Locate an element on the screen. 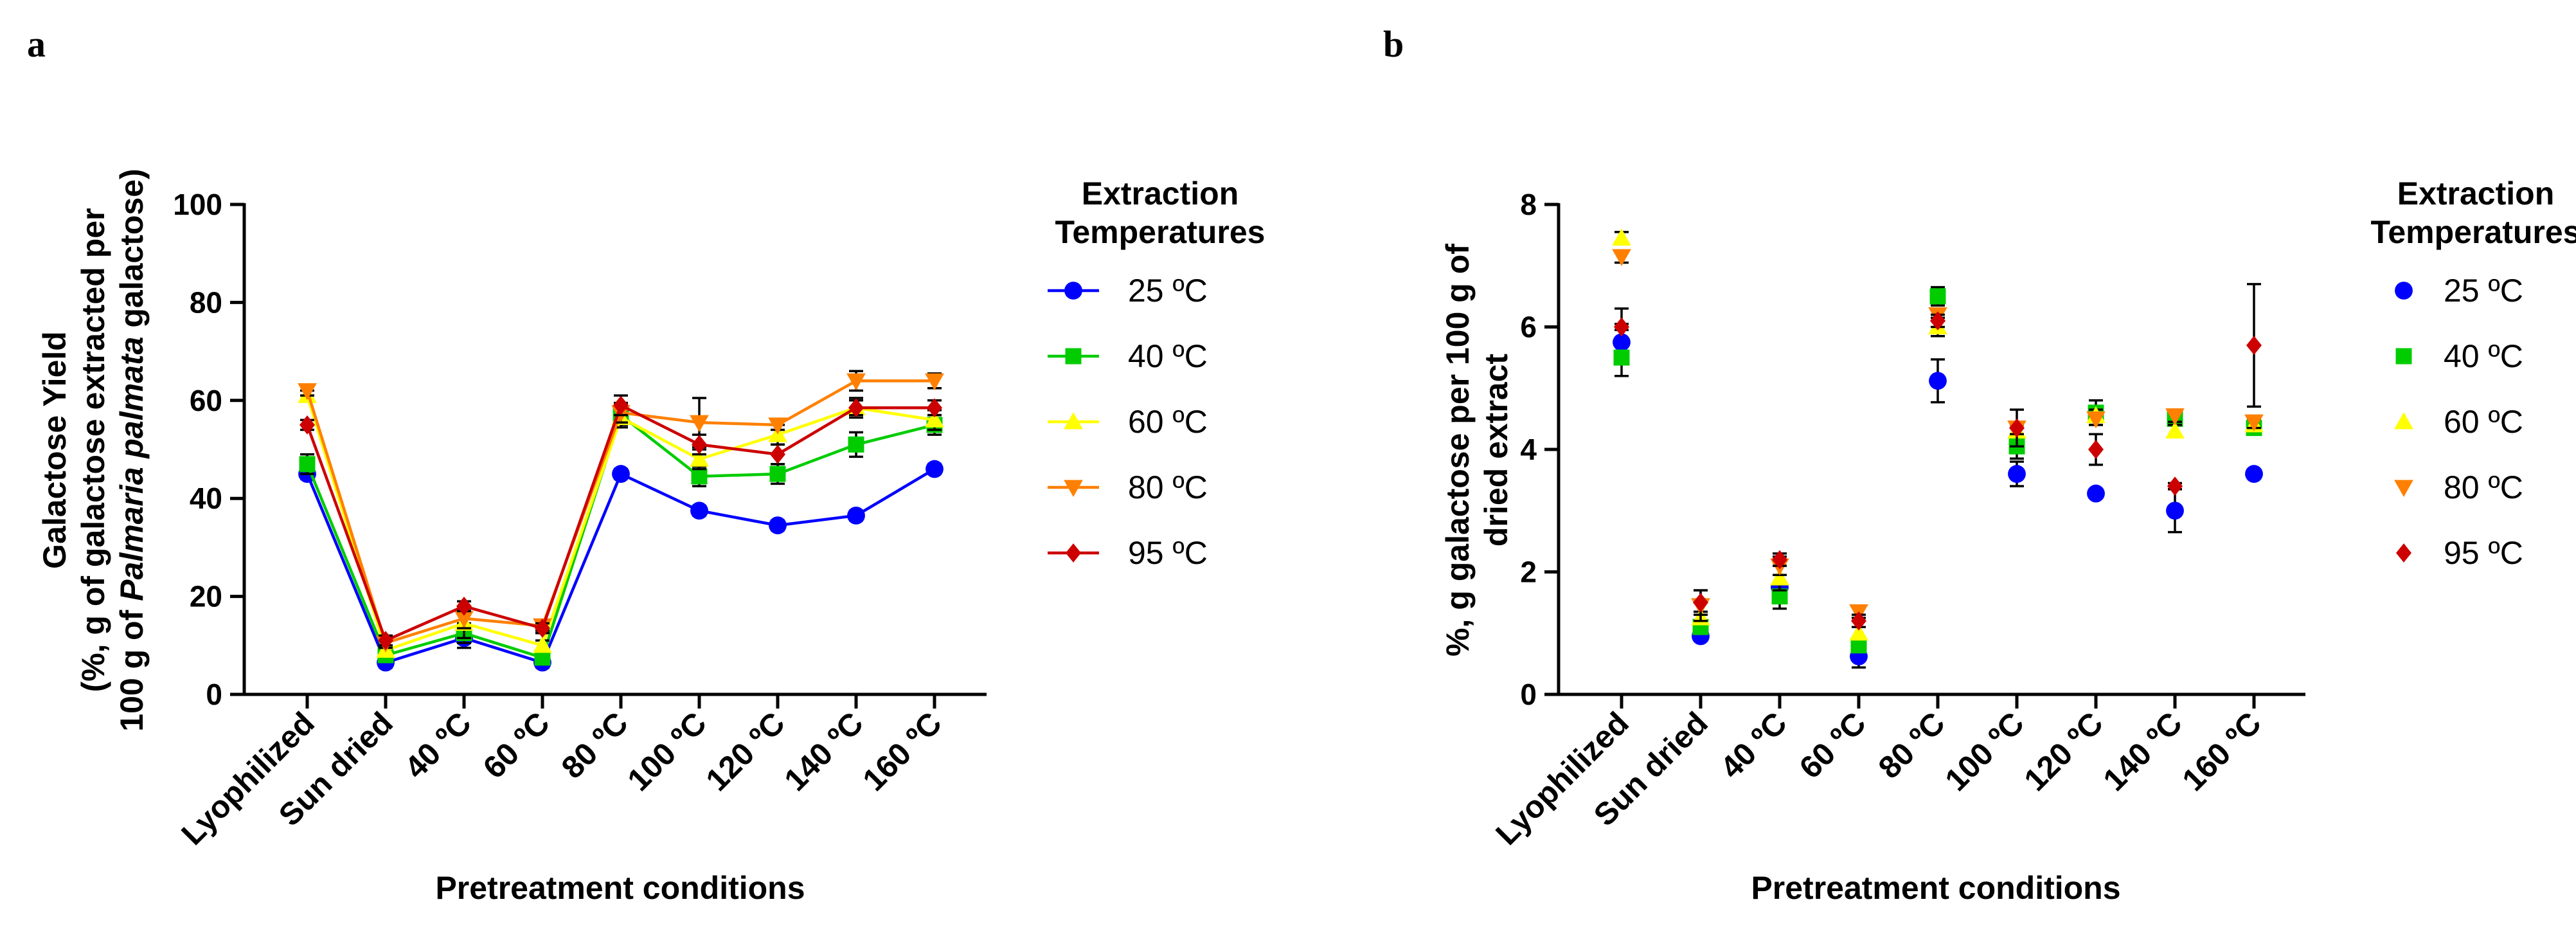 The image size is (2576, 931). y-tick-label: 4 is located at coordinates (1528, 449).